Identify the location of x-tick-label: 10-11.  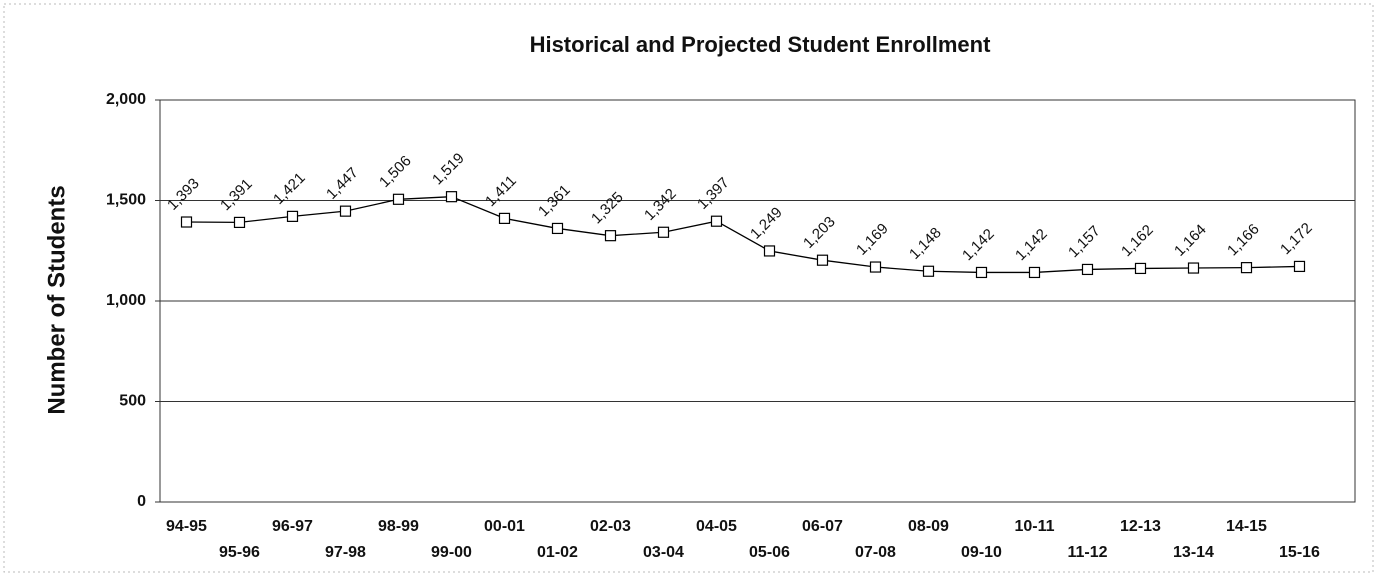
(1034, 526).